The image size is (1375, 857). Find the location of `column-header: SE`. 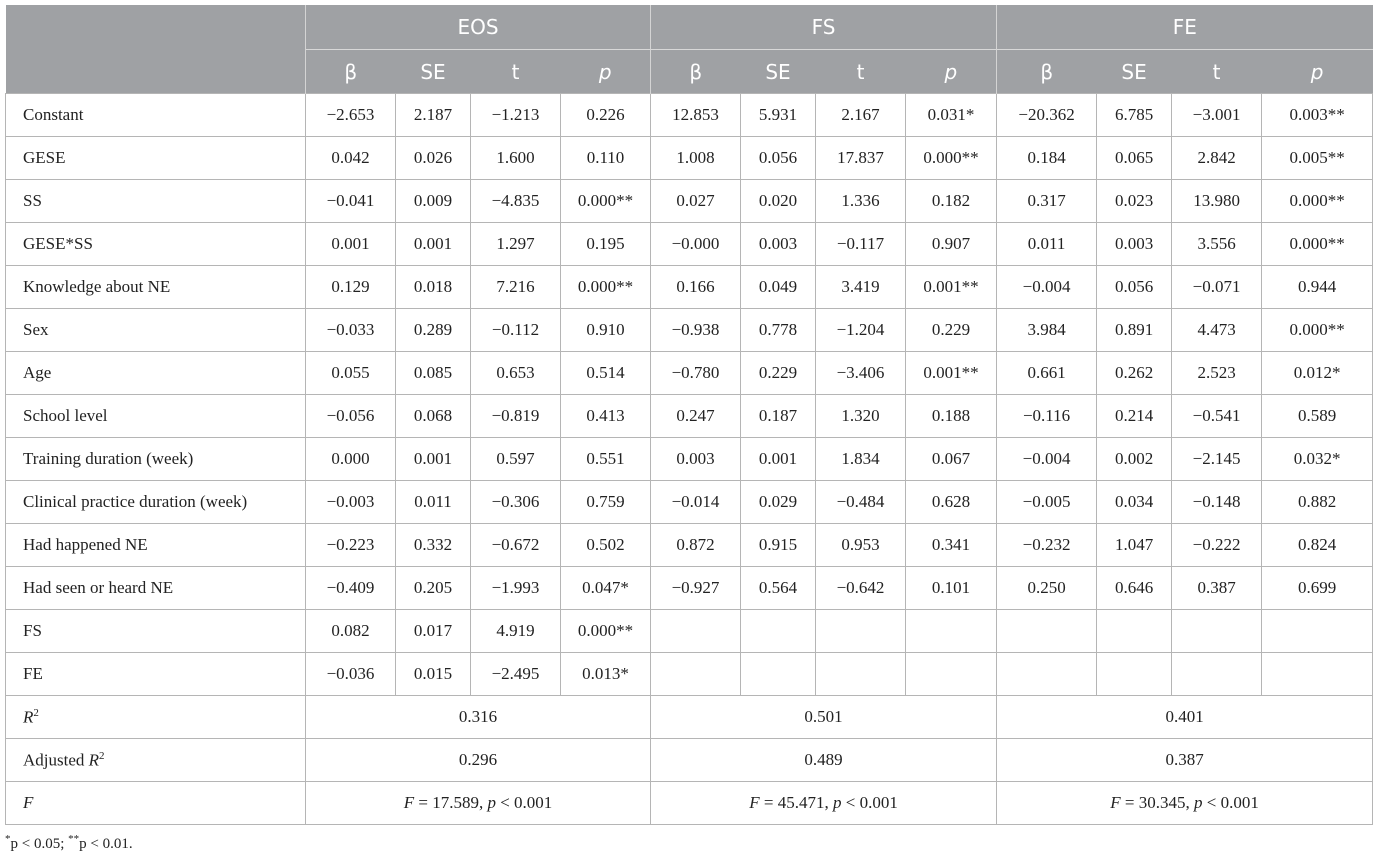

column-header: SE is located at coordinates (433, 72).